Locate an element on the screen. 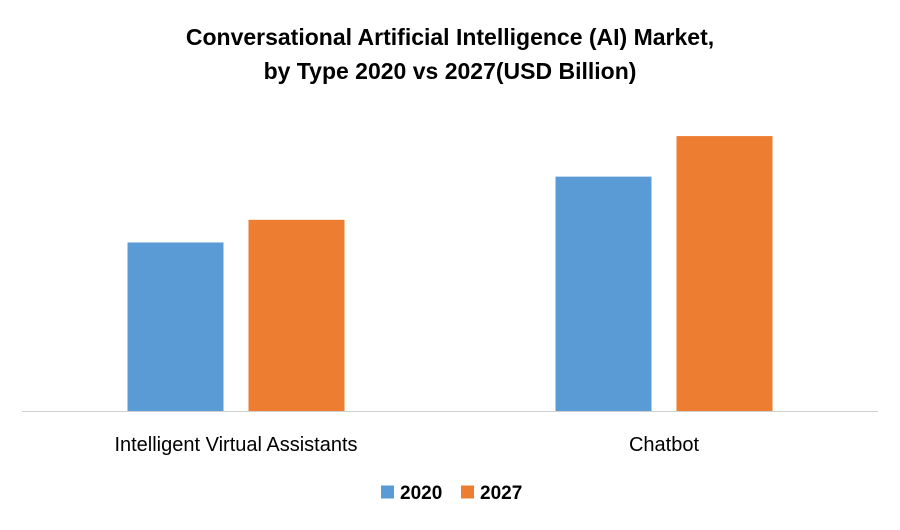 The image size is (900, 530). category-label-1: Intelligent Virtual Assistants is located at coordinates (235, 445).